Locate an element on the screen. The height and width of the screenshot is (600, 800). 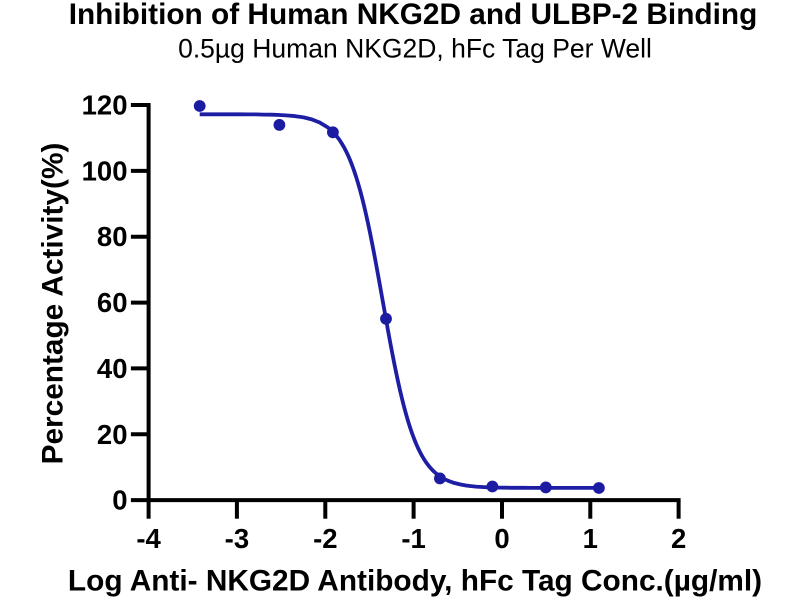
svg-text: Percentage Activity(%) is located at coordinates (53, 304).